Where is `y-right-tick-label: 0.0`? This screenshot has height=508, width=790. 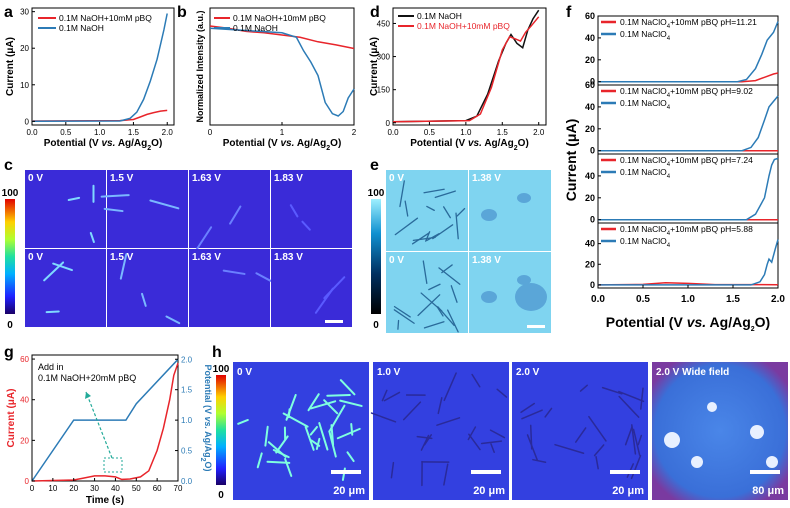
y-right-tick-label: 0.0 is located at coordinates (187, 481).